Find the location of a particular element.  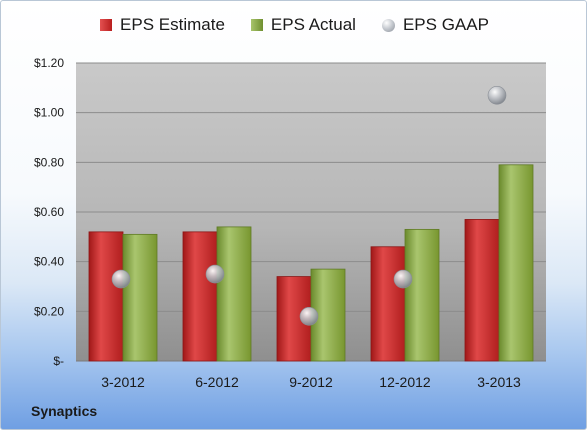

y-tick-label: $0.20 is located at coordinates (49, 311).